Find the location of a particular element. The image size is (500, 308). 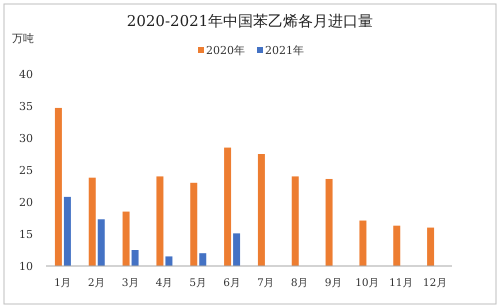

y-tick-label: 25 is located at coordinates (26, 170).